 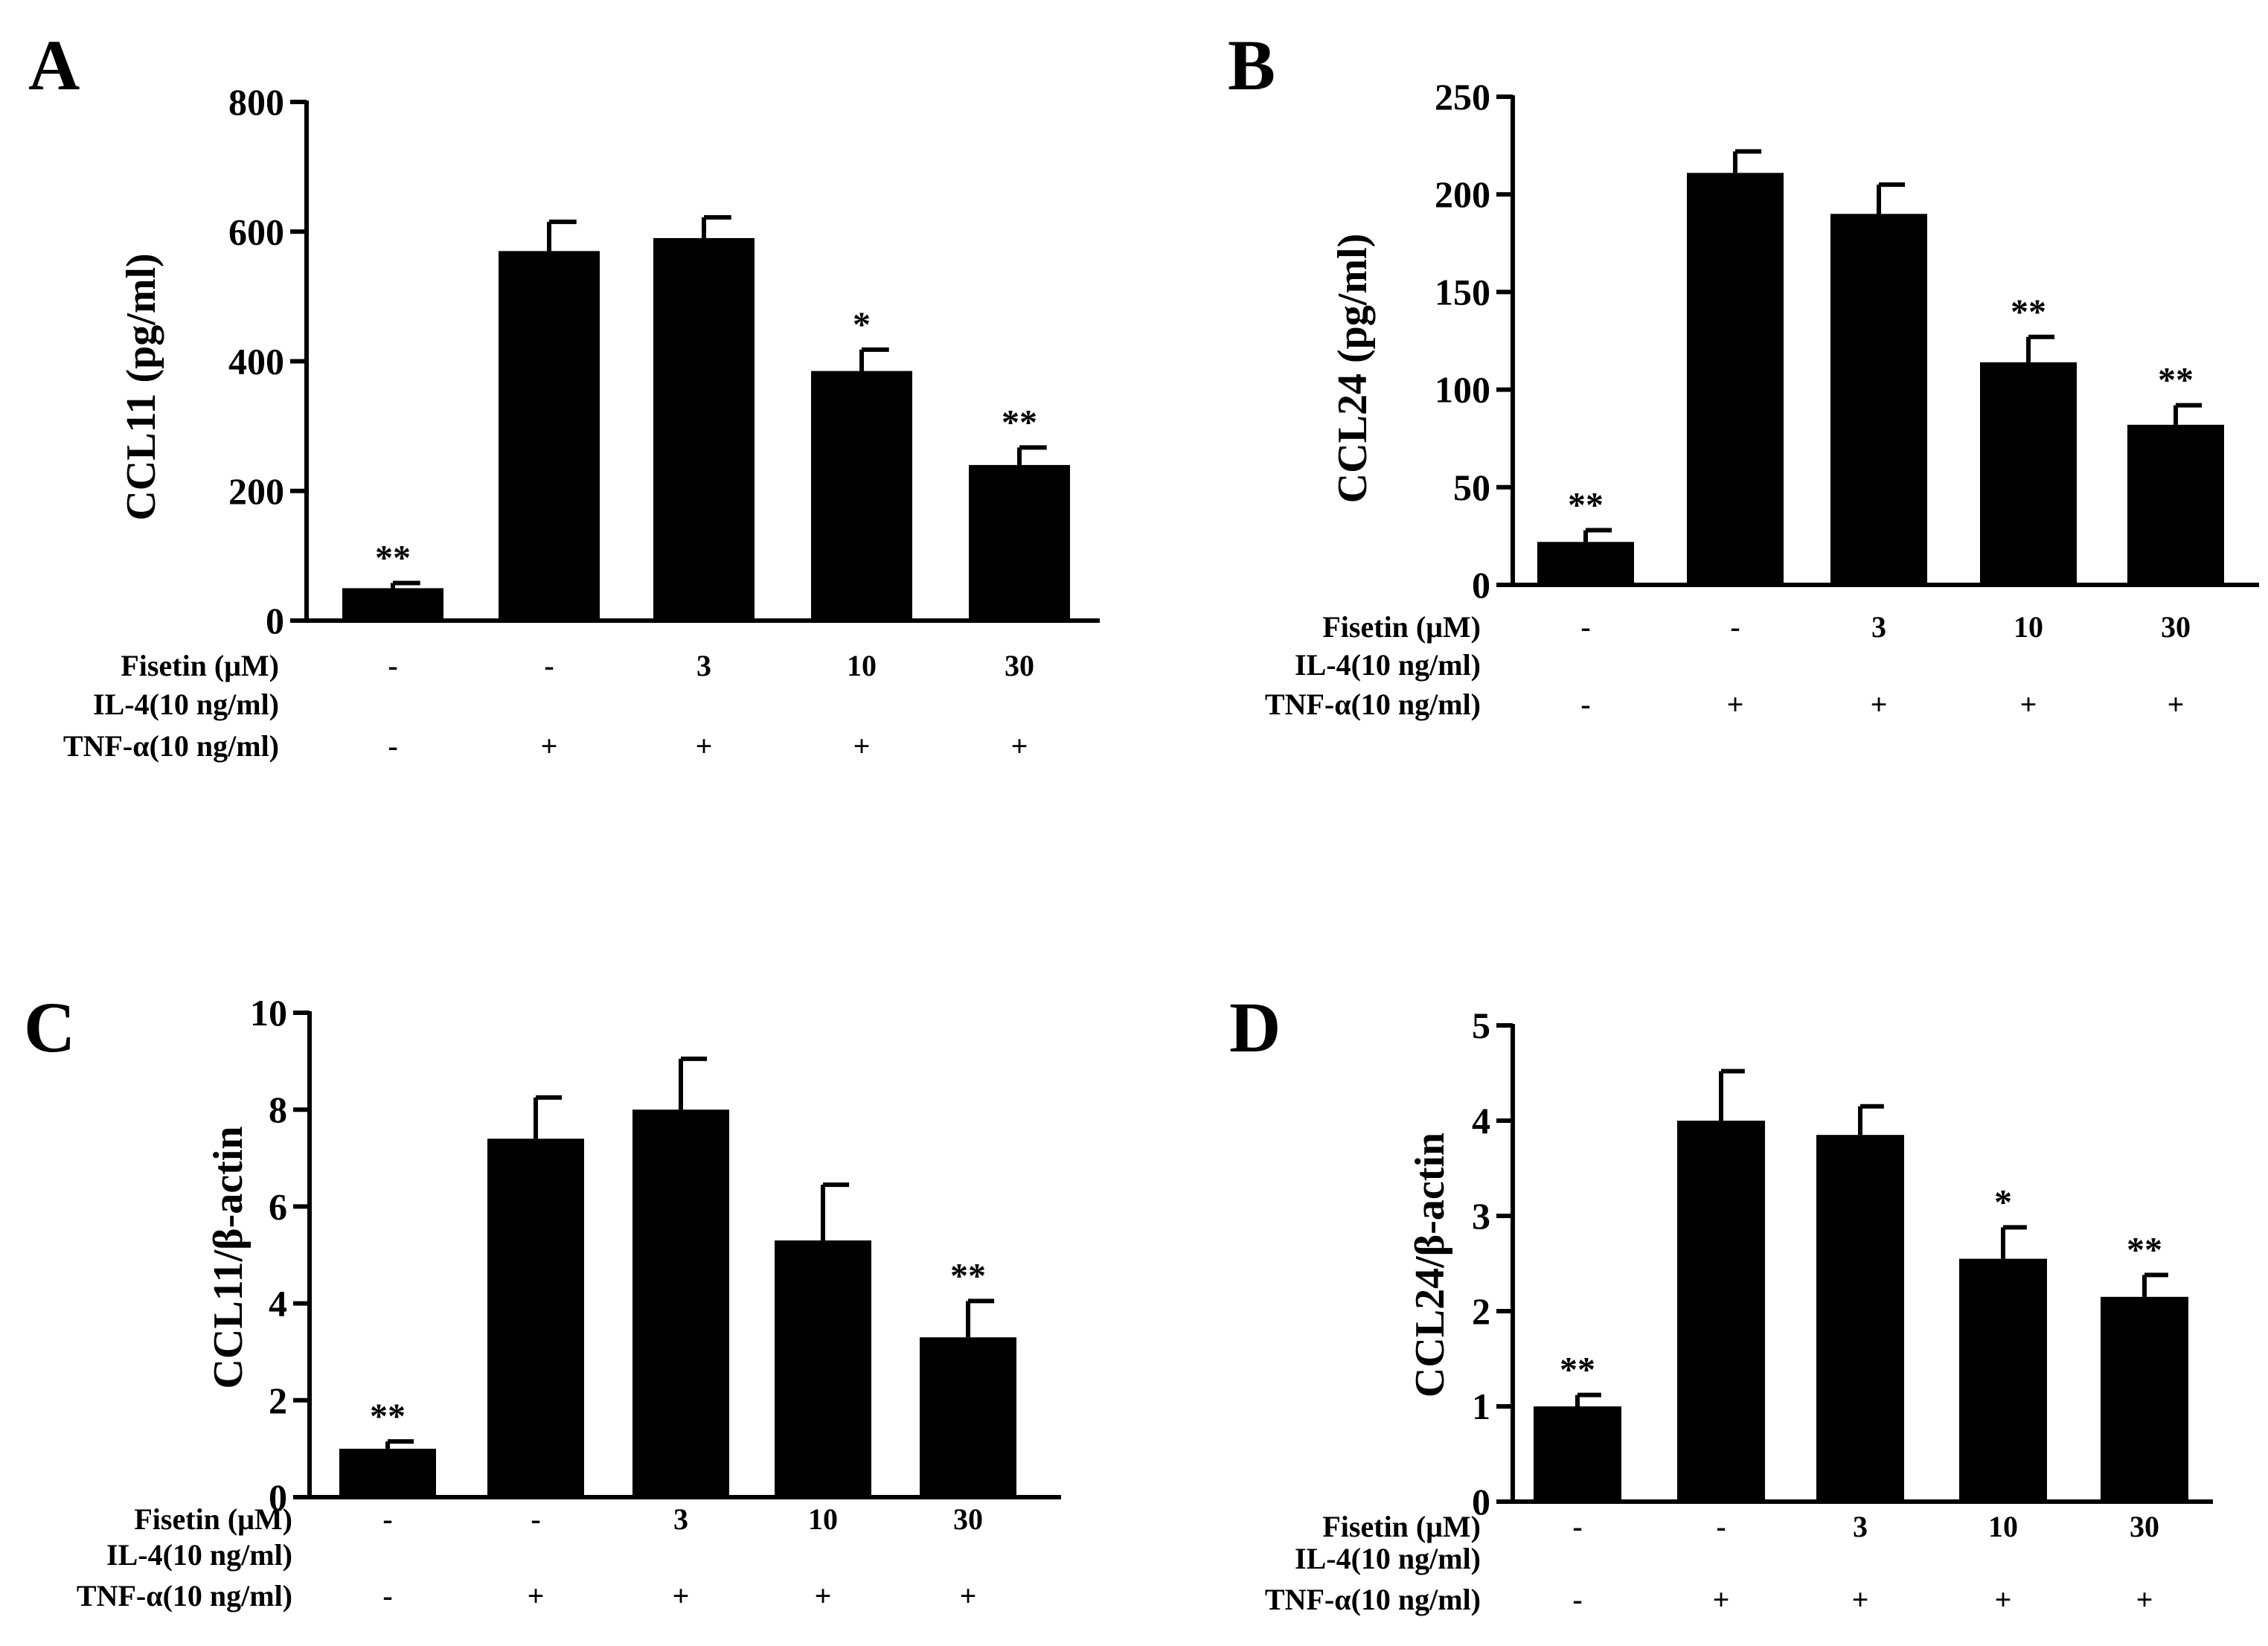 I want to click on y-tick-label: 600, so click(x=256, y=231).